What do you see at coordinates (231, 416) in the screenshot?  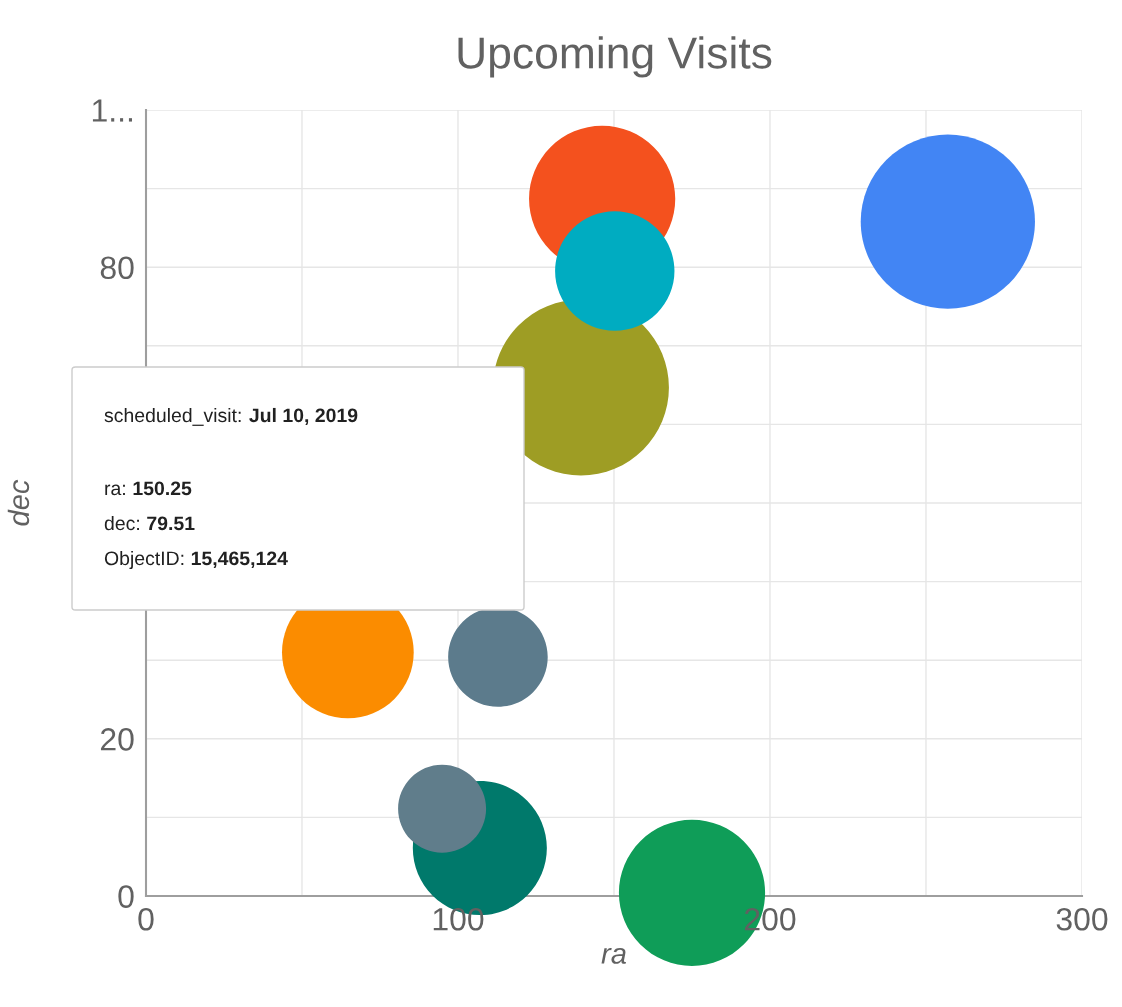 I see `annotation: scheduled_visit: Jul 10, 2019` at bounding box center [231, 416].